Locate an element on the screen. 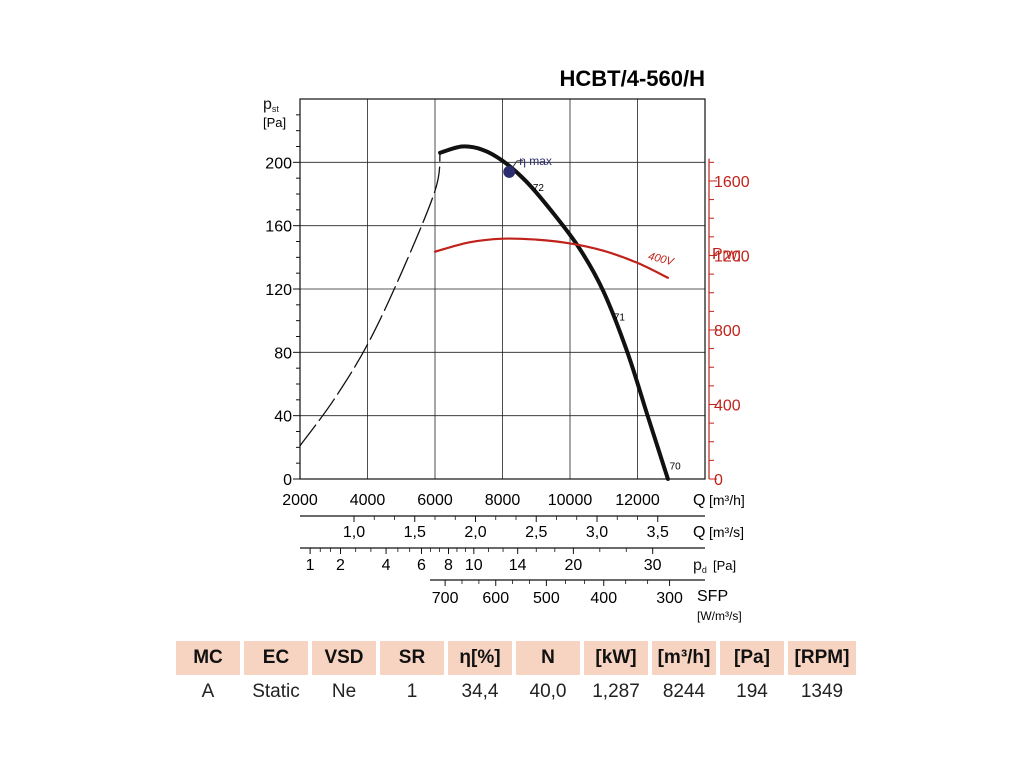 The width and height of the screenshot is (1024, 768). scale-tick-label: 30 is located at coordinates (653, 565).